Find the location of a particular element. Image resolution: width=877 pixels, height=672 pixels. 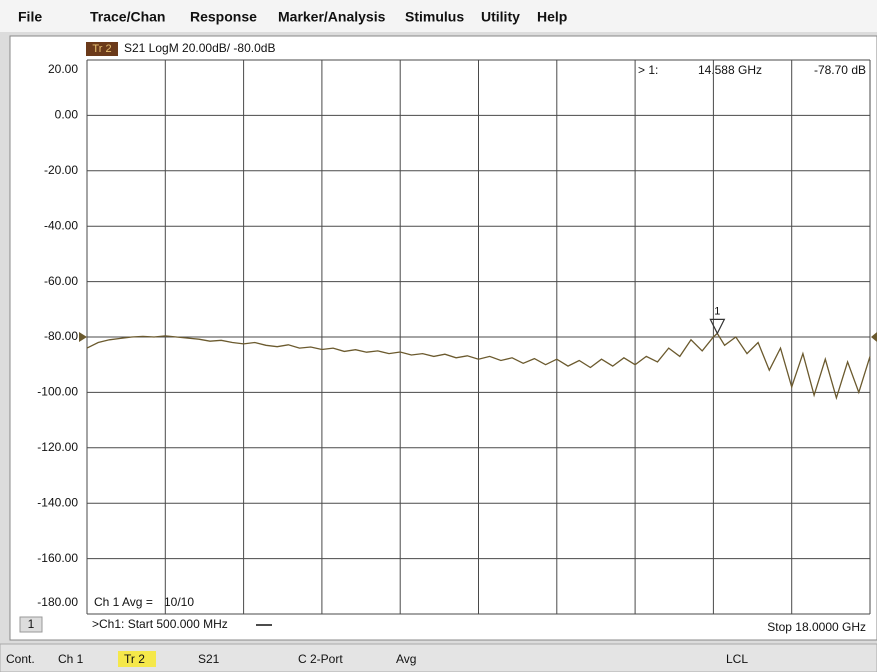

y-tick-label: -160.00 is located at coordinates (57, 558).